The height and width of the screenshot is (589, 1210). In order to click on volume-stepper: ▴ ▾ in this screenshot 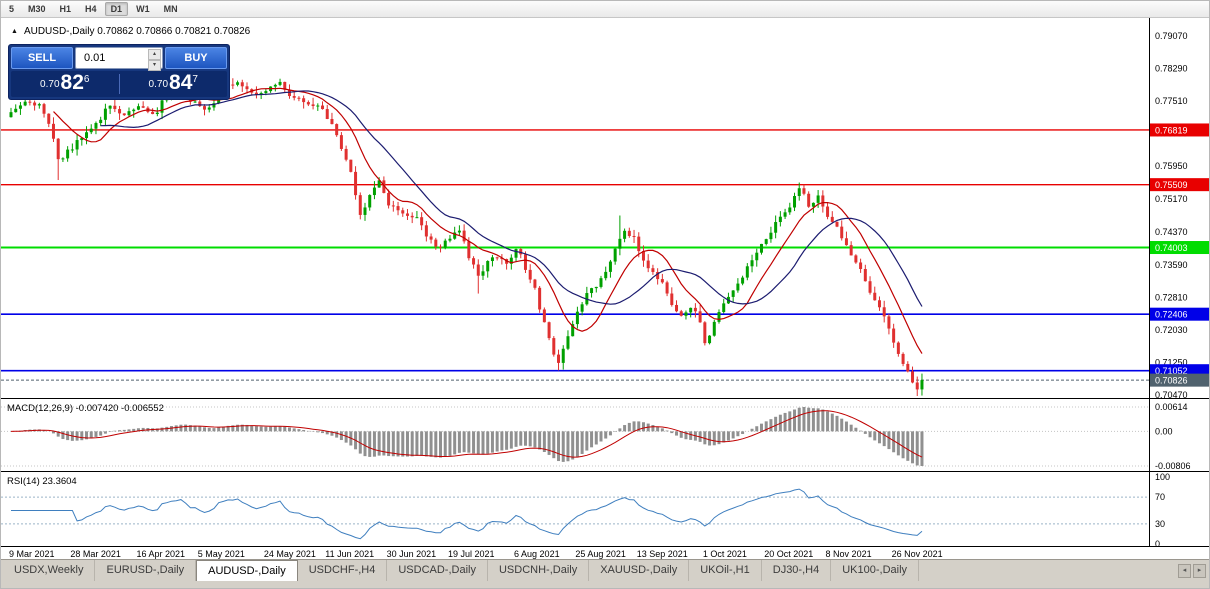, I will do `click(154, 60)`.